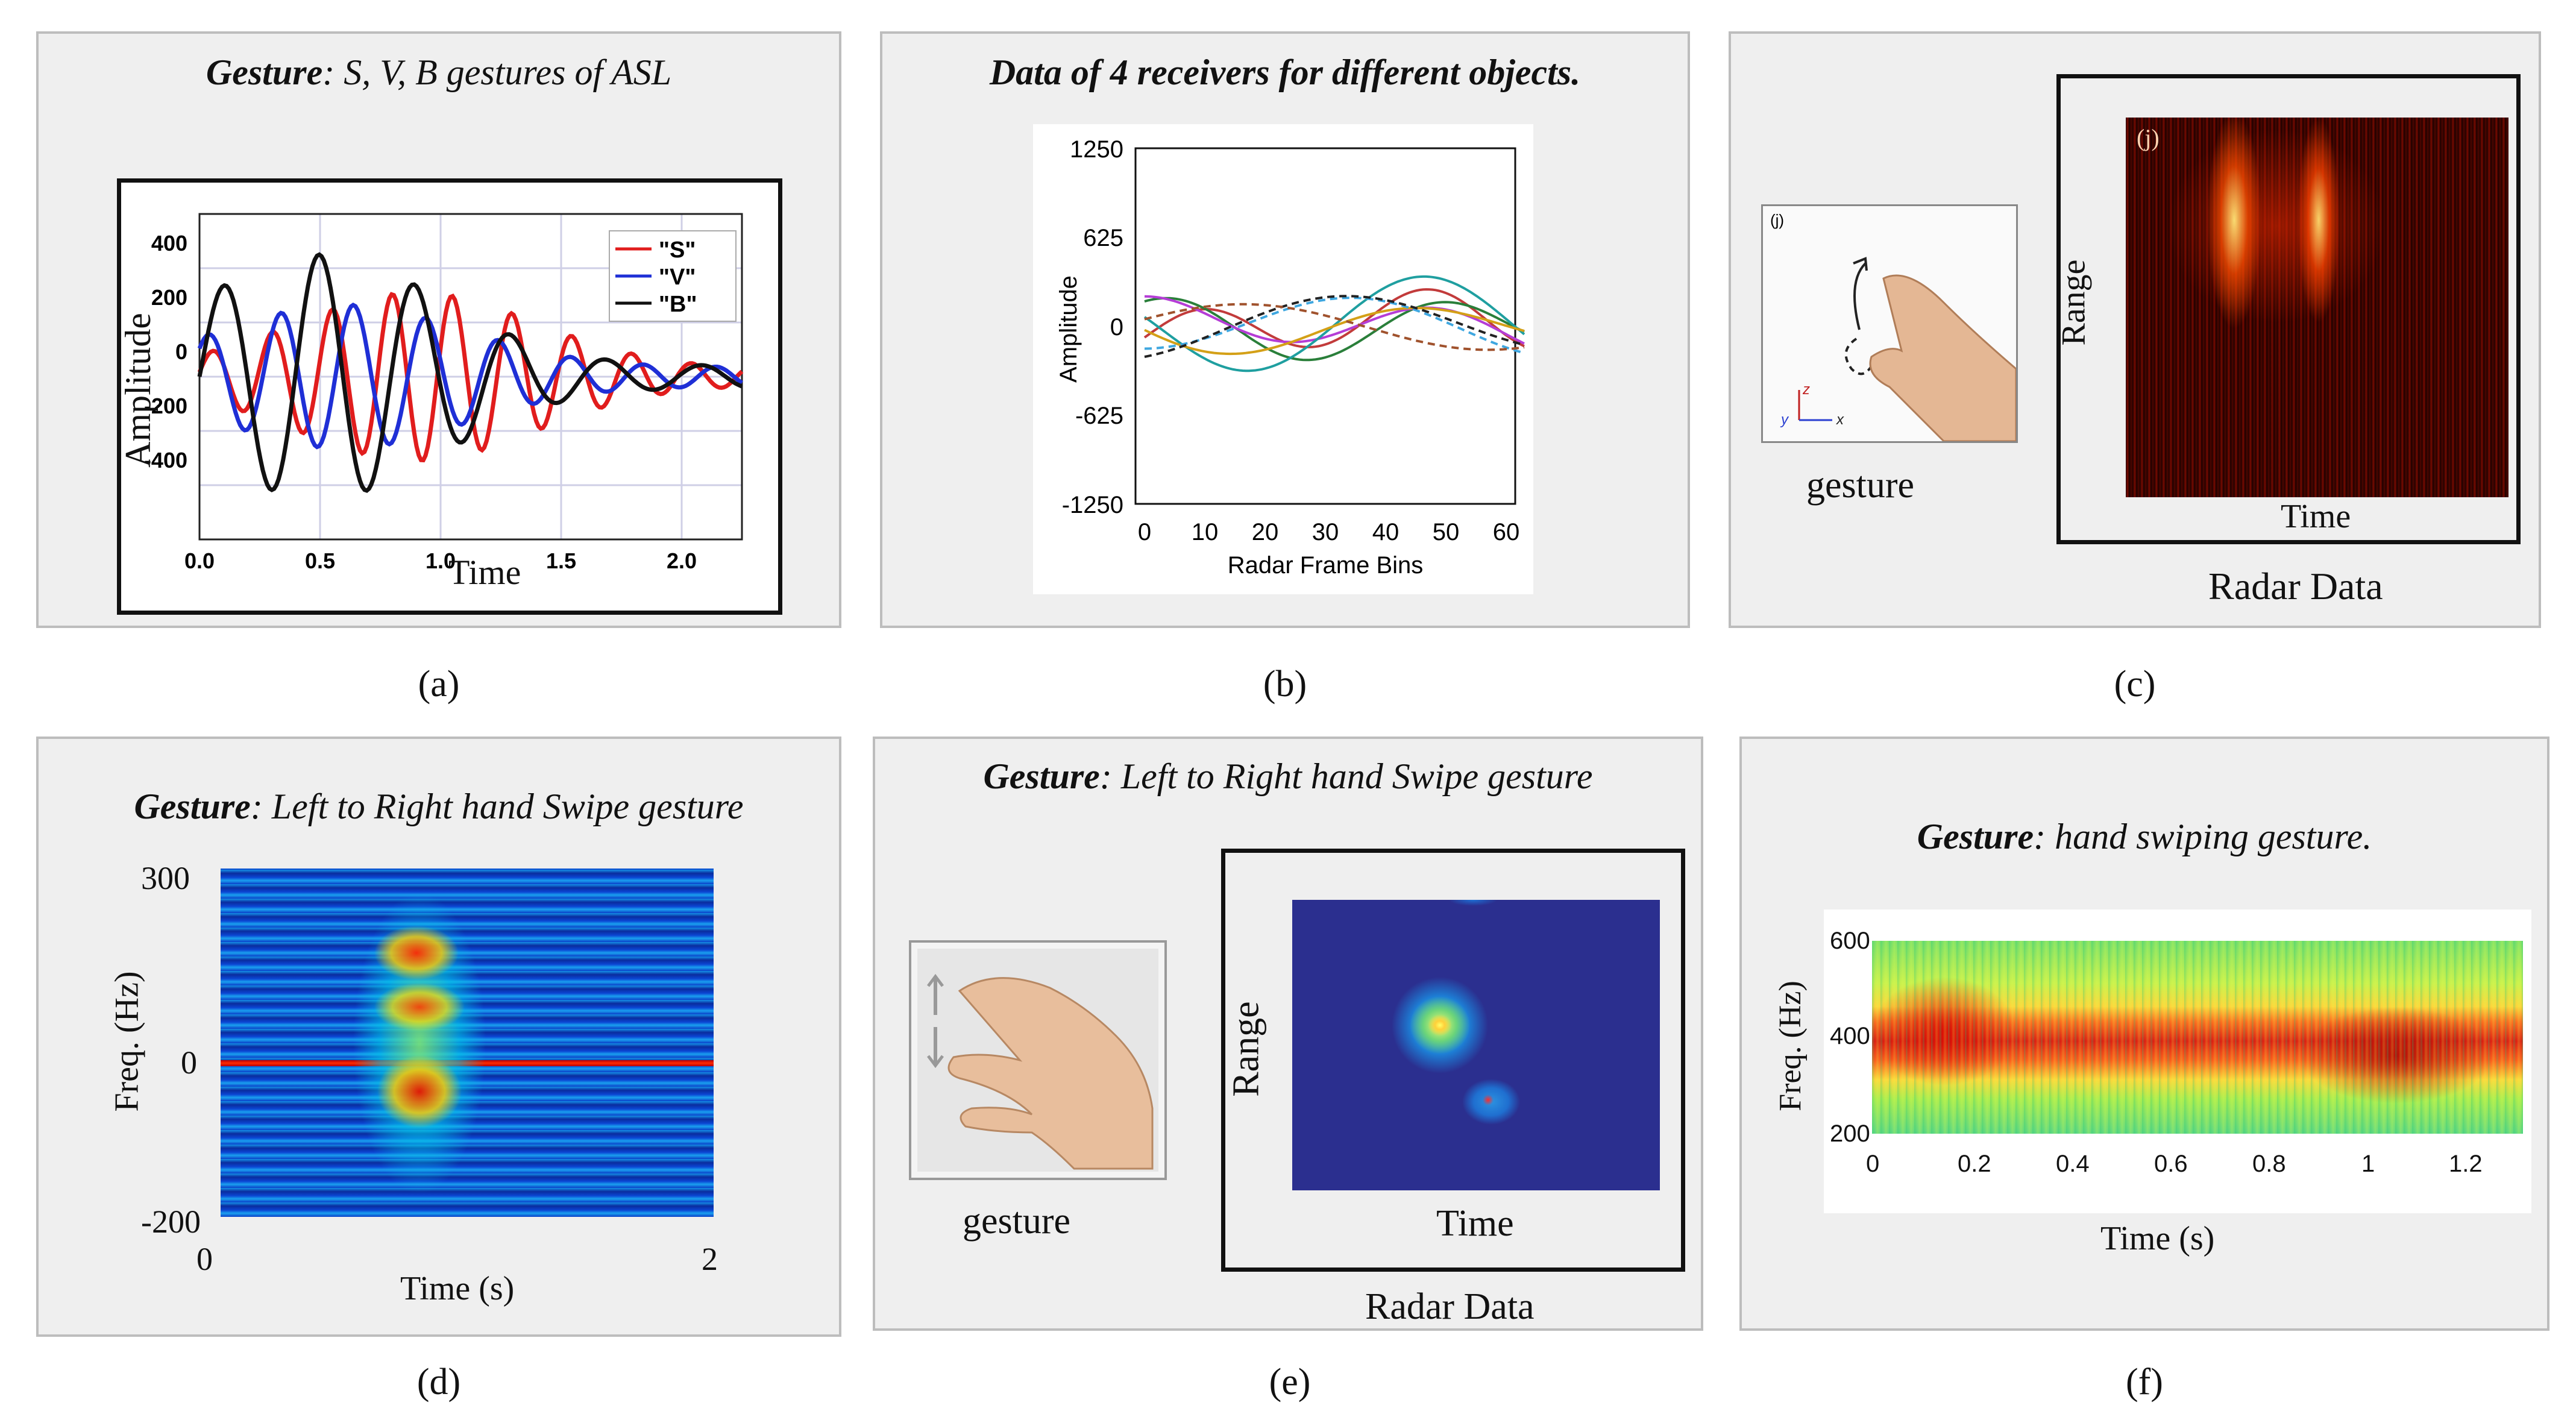  What do you see at coordinates (1038, 1060) in the screenshot?
I see `panel-e-gesture-photo` at bounding box center [1038, 1060].